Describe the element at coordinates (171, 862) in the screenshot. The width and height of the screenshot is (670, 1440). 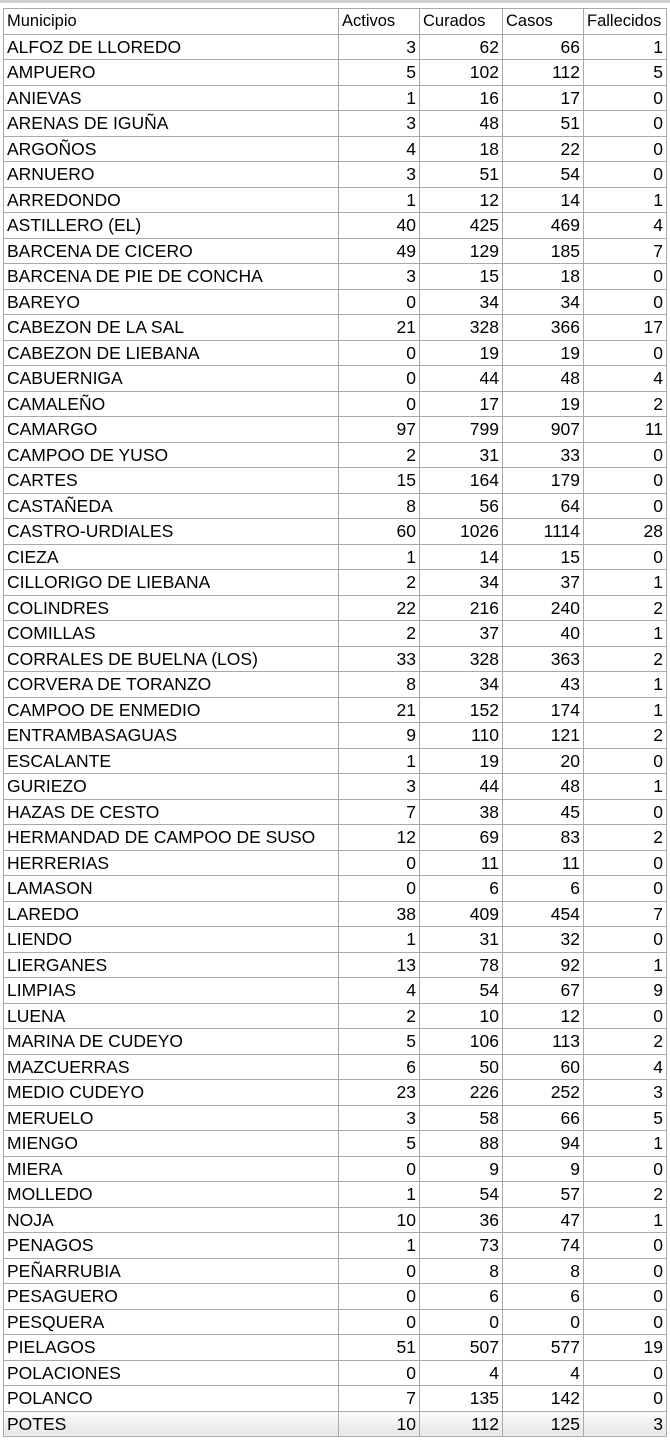
I see `cell-municipio: HERRERIAS` at that location.